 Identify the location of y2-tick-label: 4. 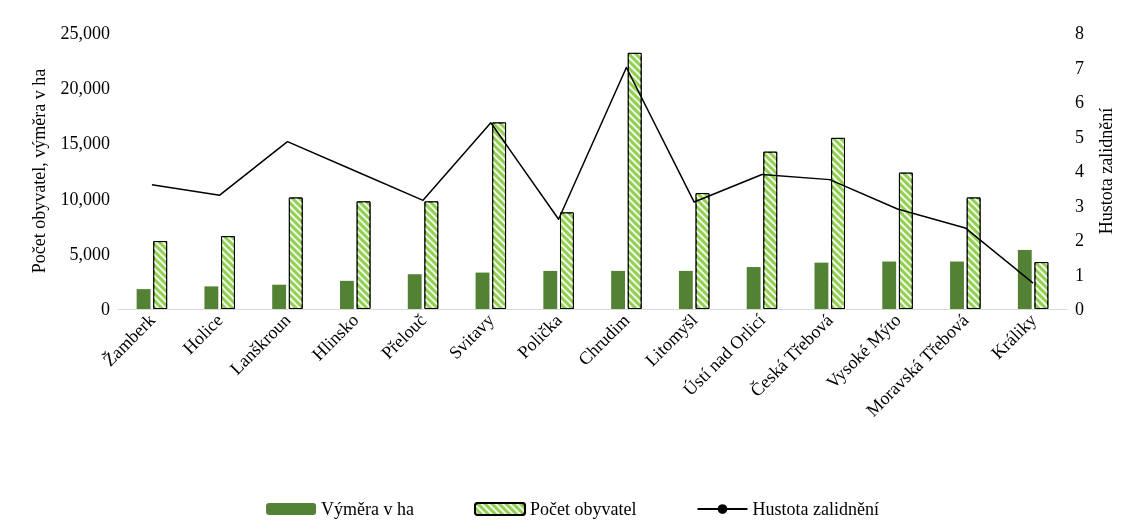
(1079, 171).